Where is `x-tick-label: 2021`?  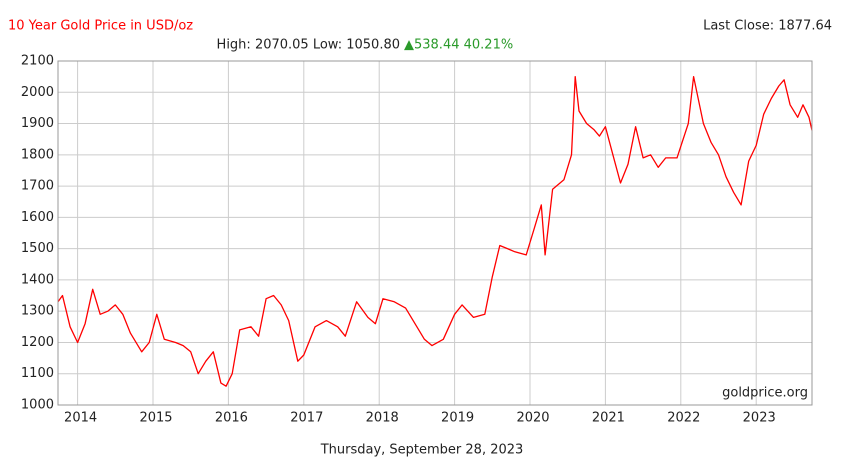
x-tick-label: 2021 is located at coordinates (608, 418).